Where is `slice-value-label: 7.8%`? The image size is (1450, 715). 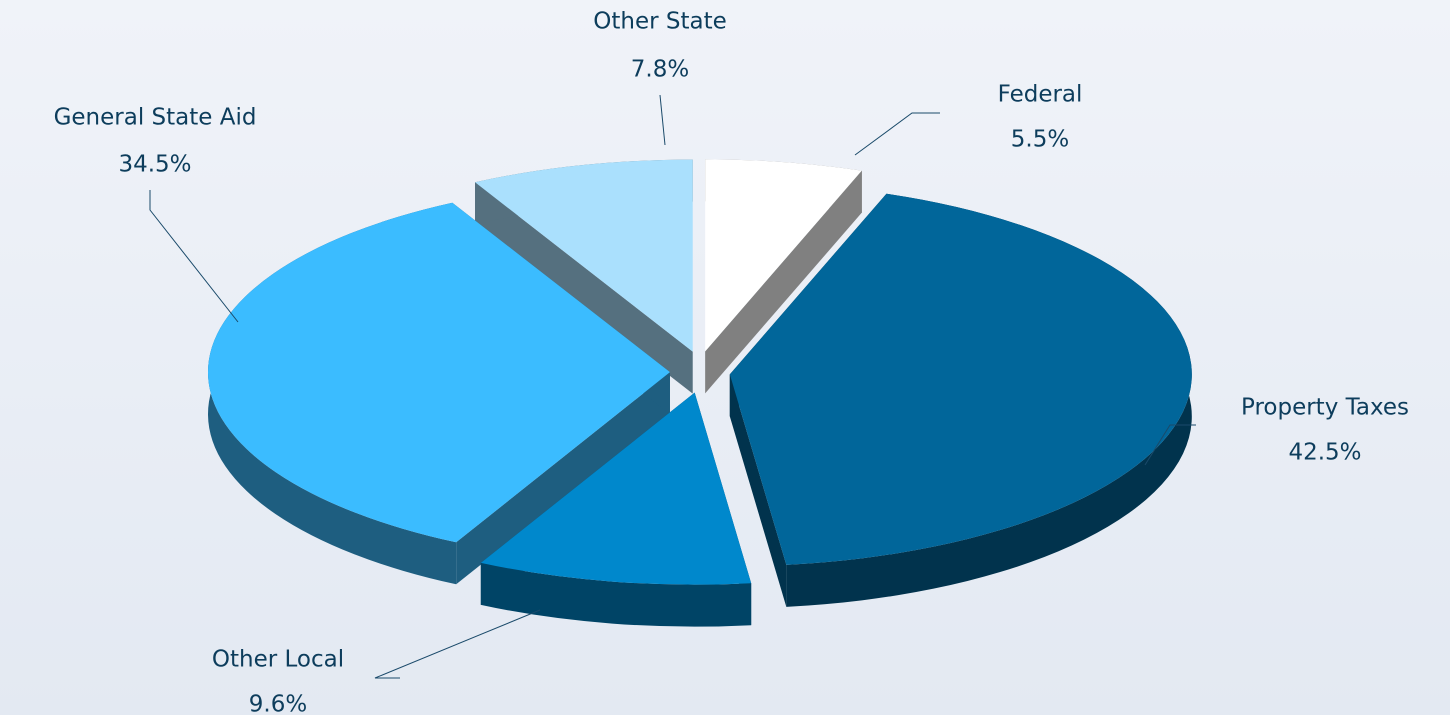
slice-value-label: 7.8% is located at coordinates (660, 70).